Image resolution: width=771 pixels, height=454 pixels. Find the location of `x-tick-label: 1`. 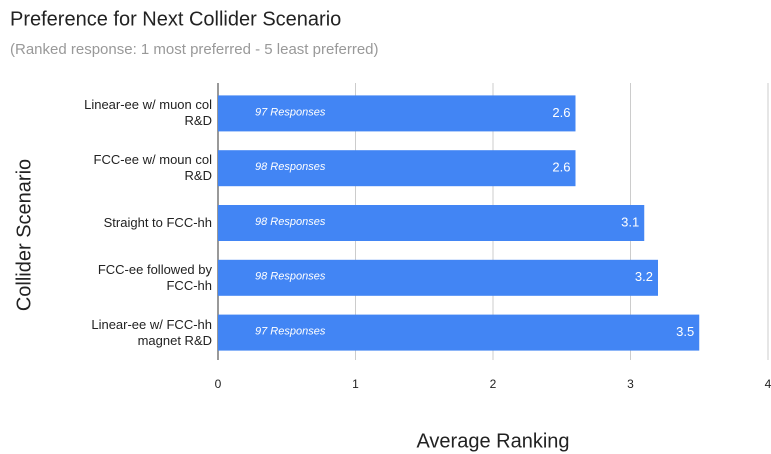

x-tick-label: 1 is located at coordinates (355, 384).